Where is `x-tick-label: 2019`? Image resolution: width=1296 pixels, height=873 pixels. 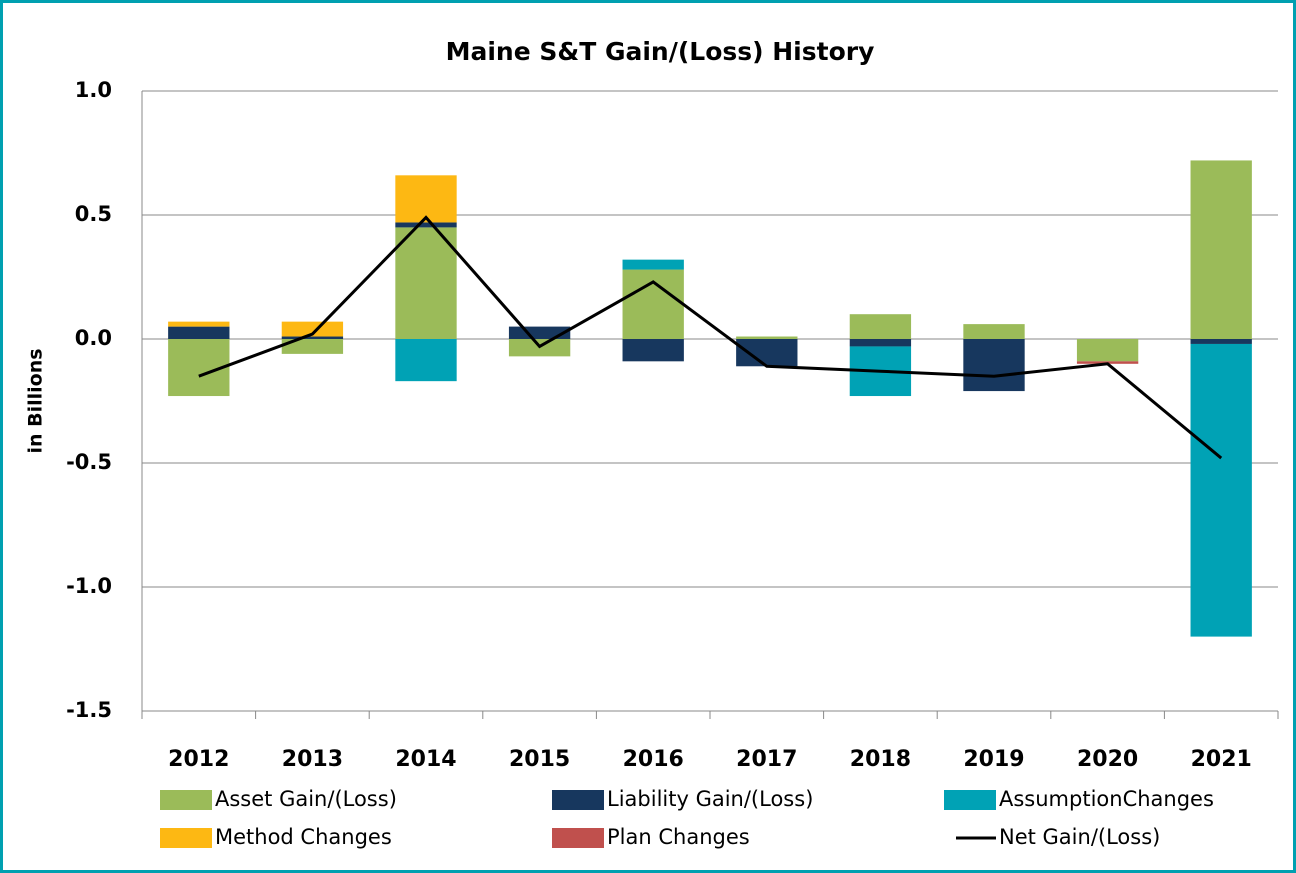 x-tick-label: 2019 is located at coordinates (993, 759).